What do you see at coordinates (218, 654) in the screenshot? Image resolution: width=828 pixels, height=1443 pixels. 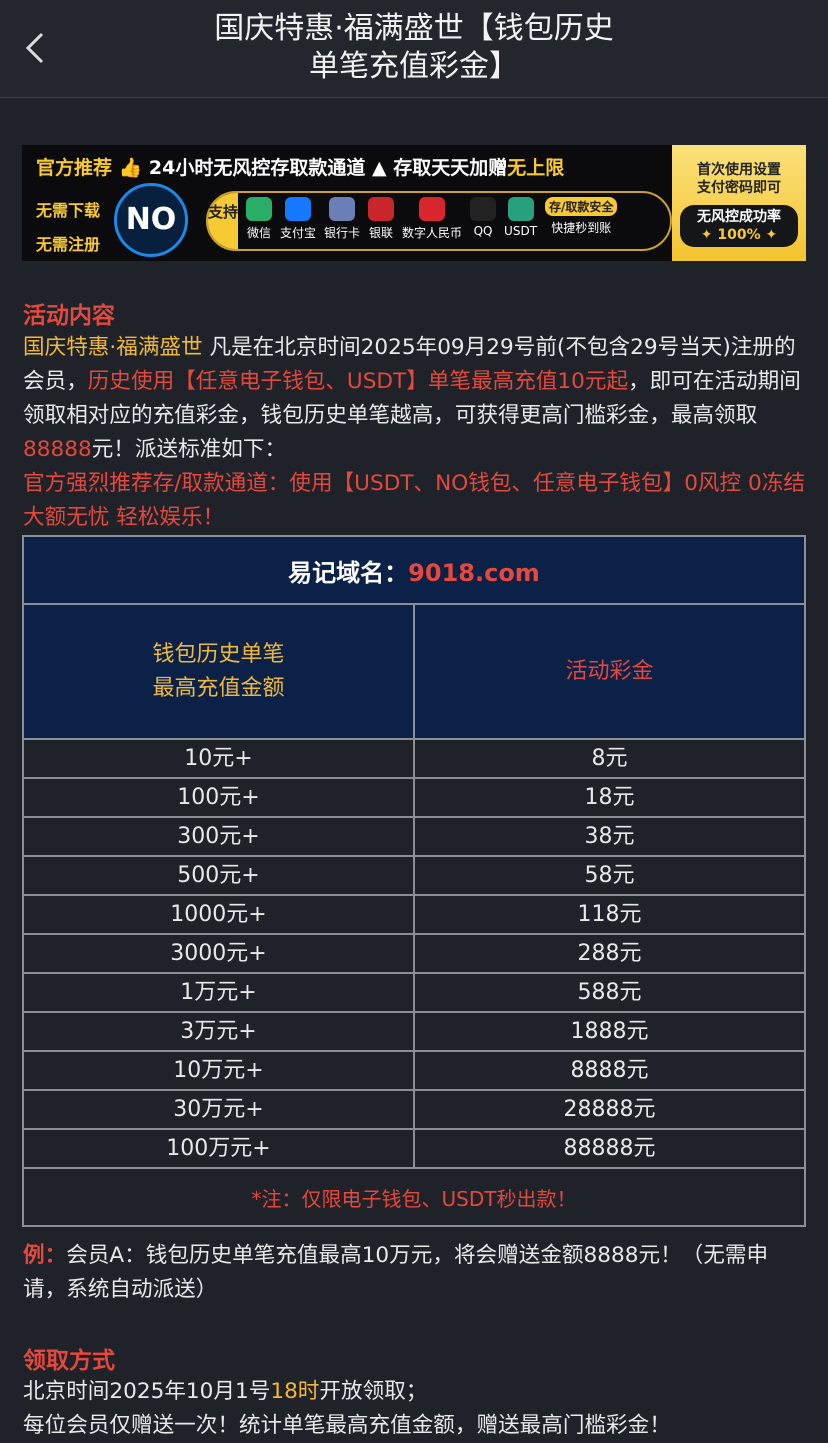 I see `text: 钱包历史单笔` at bounding box center [218, 654].